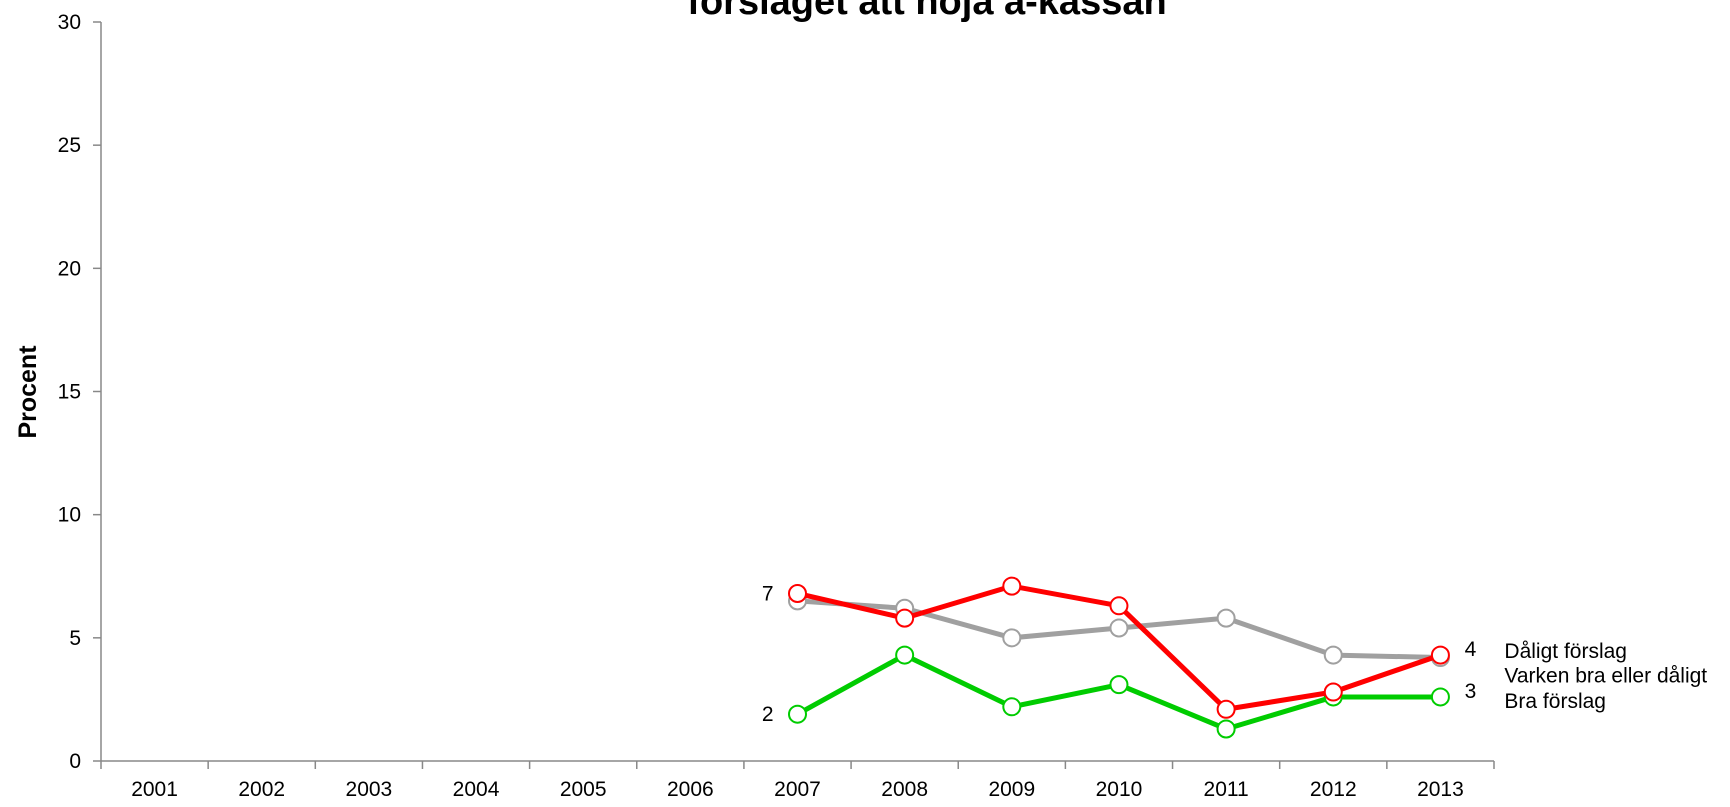  Describe the element at coordinates (797, 789) in the screenshot. I see `x-tick-label: 2007` at that location.